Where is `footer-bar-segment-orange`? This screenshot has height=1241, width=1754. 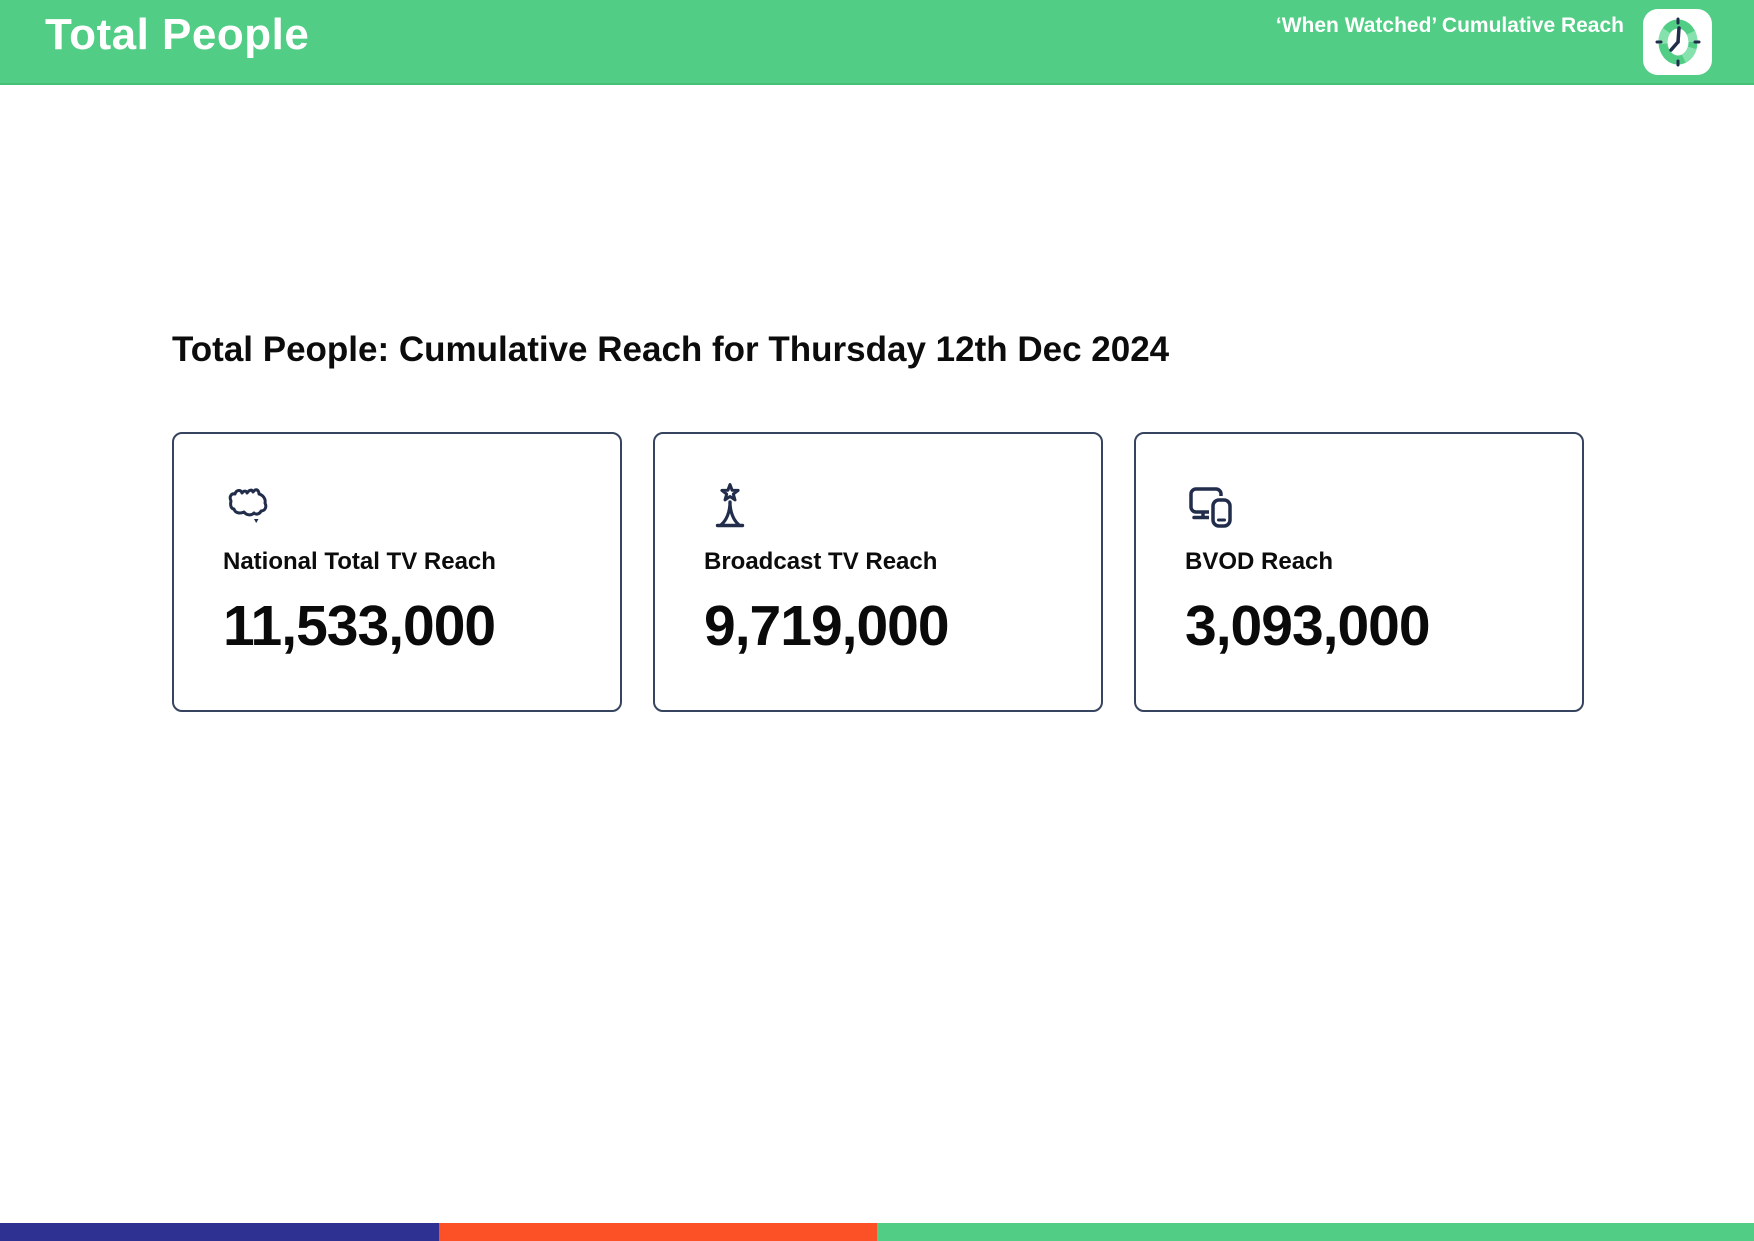
footer-bar-segment-orange is located at coordinates (657, 1232).